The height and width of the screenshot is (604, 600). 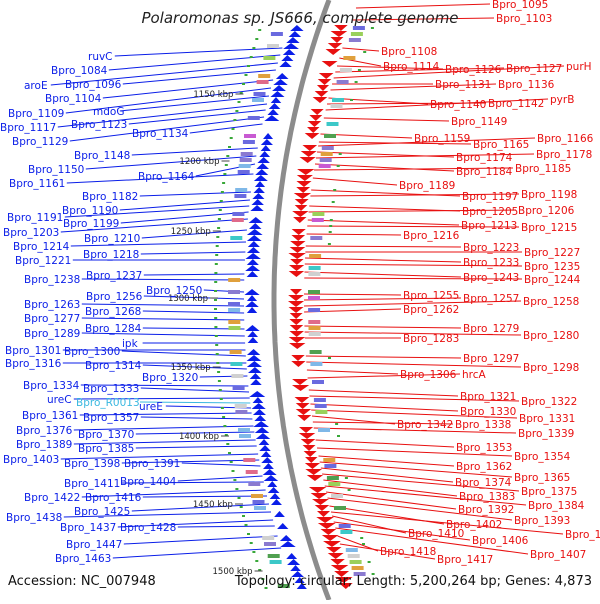 I want to click on gene-label: Bpro_1301, so click(x=33, y=351).